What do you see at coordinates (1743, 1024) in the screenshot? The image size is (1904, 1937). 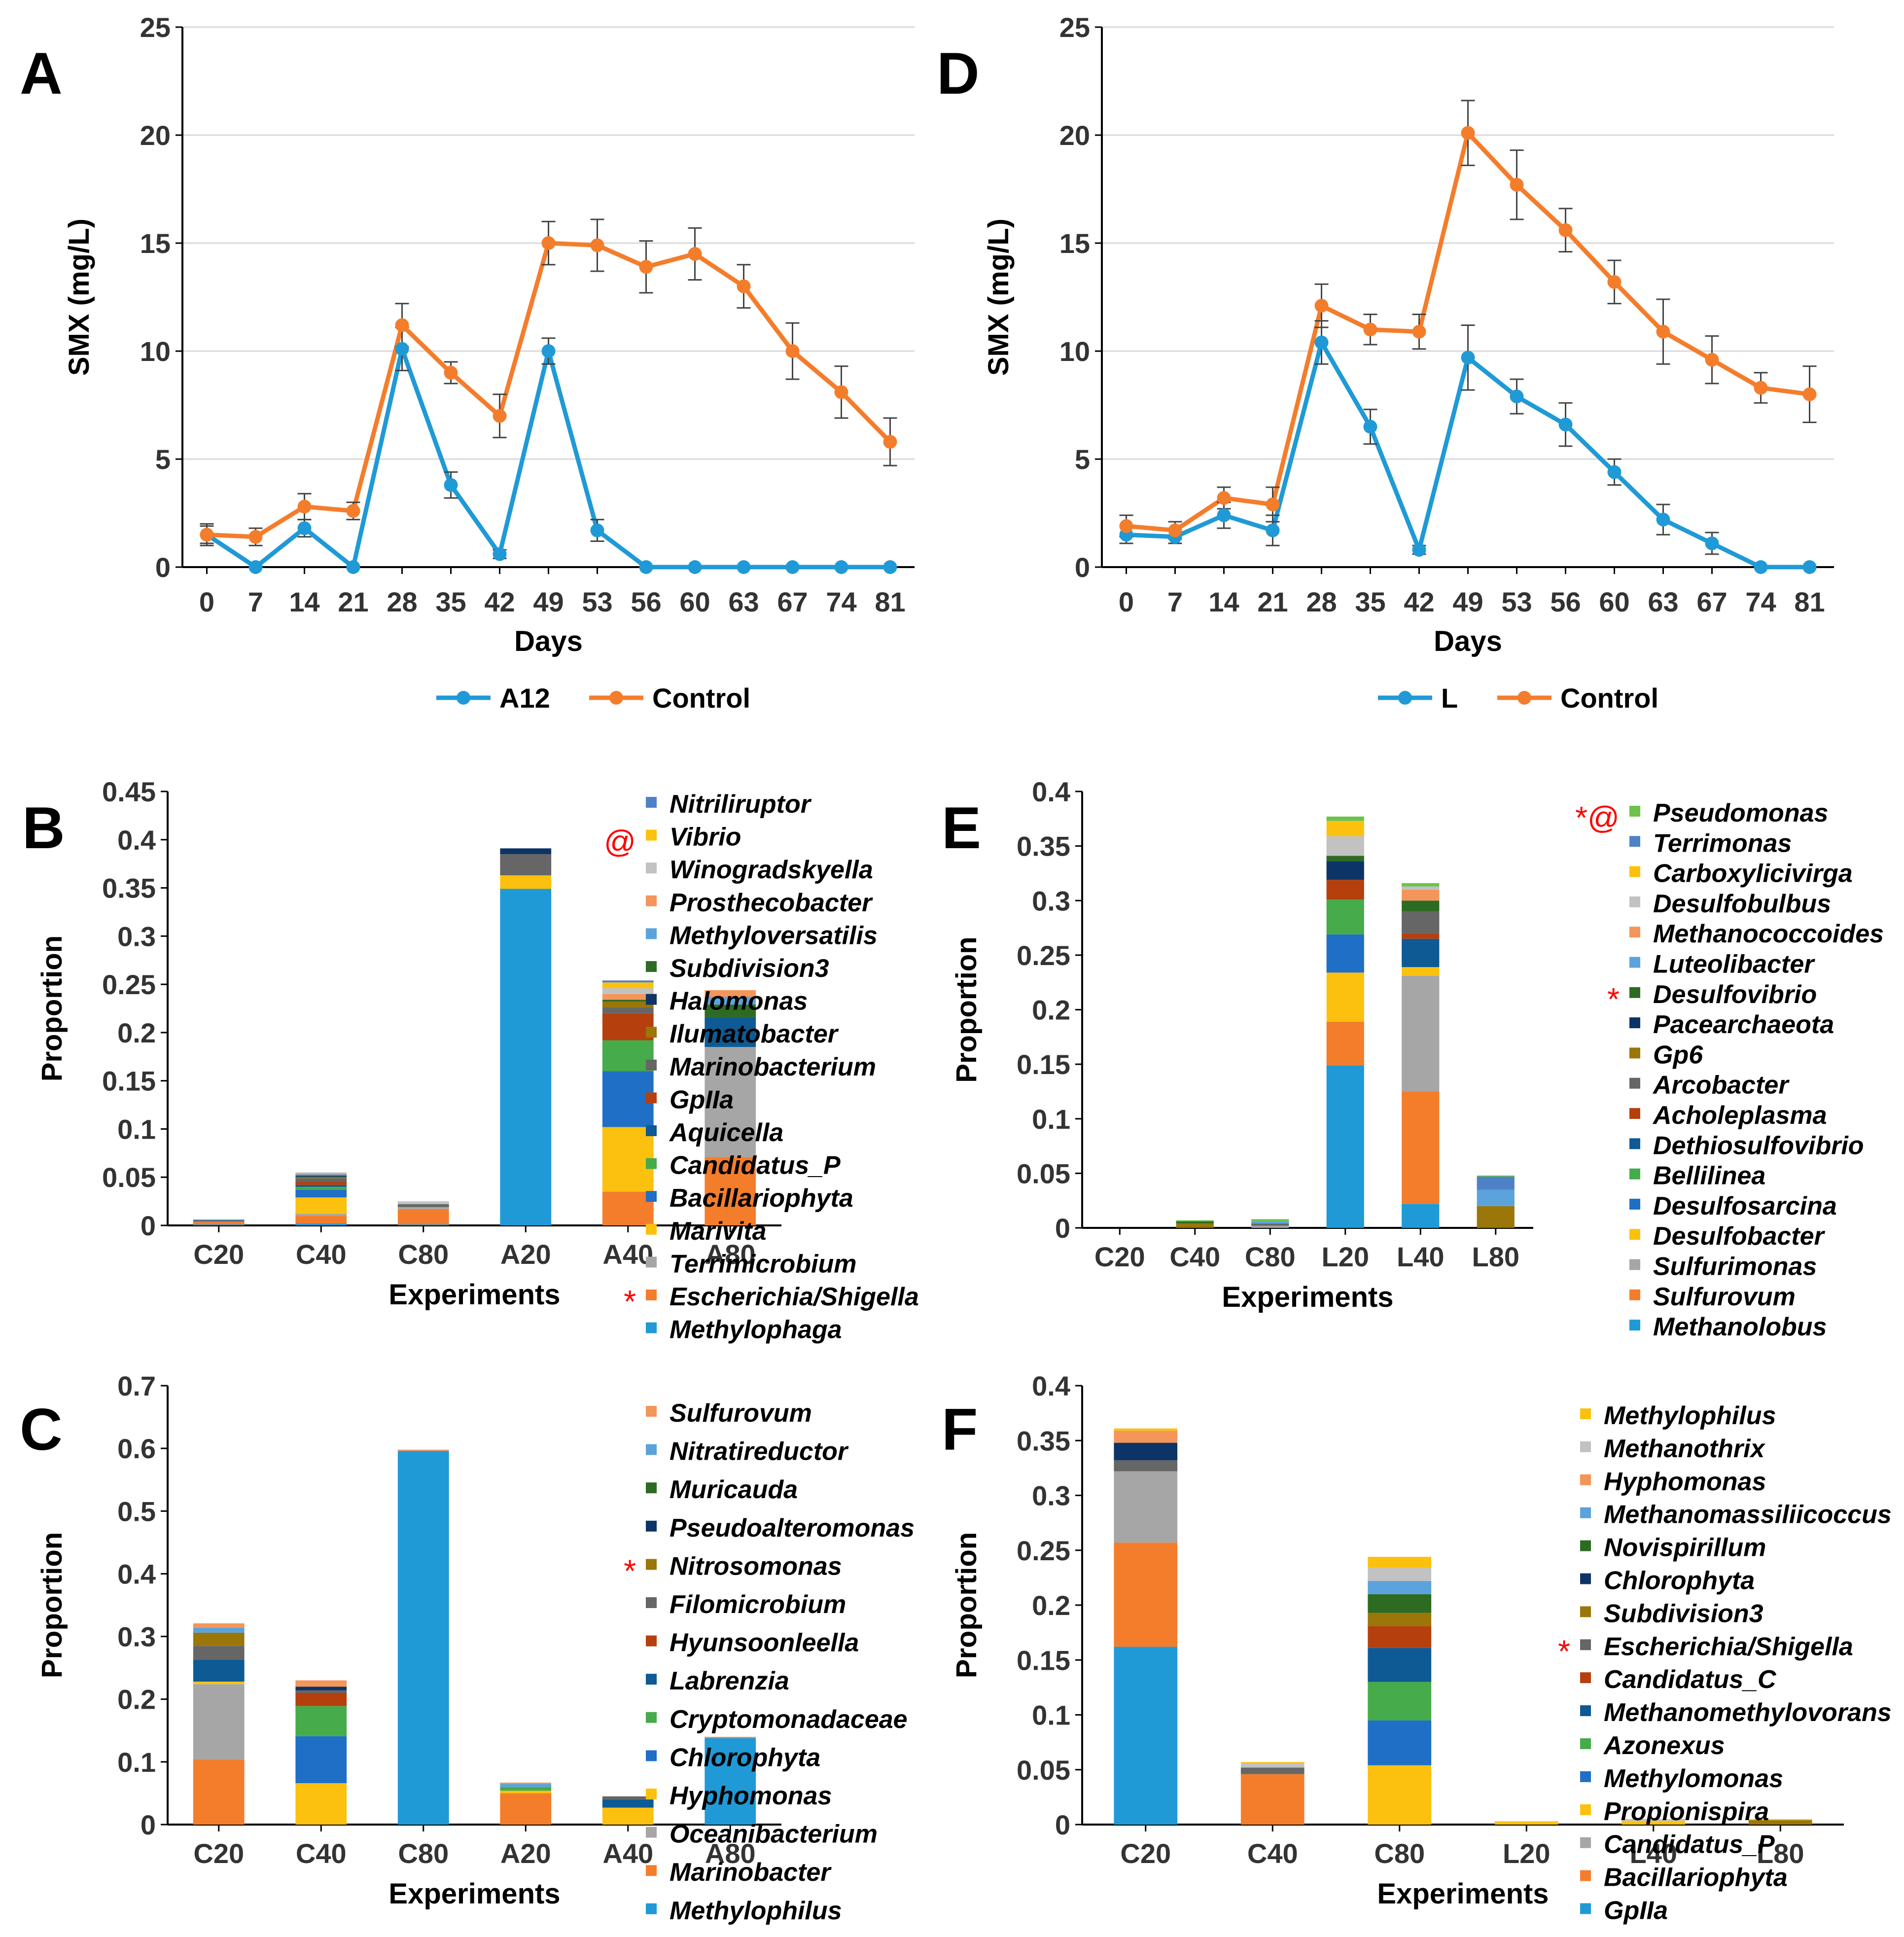 I see `legend-label: Pacearchaeota` at bounding box center [1743, 1024].